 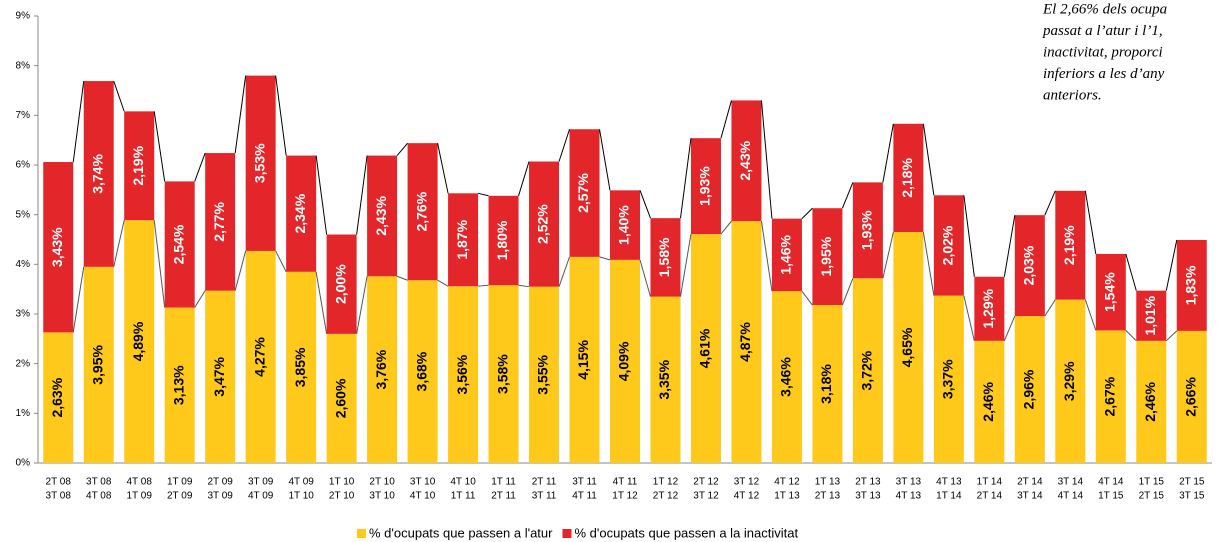 What do you see at coordinates (219, 221) in the screenshot?
I see `value-label: 2,77%` at bounding box center [219, 221].